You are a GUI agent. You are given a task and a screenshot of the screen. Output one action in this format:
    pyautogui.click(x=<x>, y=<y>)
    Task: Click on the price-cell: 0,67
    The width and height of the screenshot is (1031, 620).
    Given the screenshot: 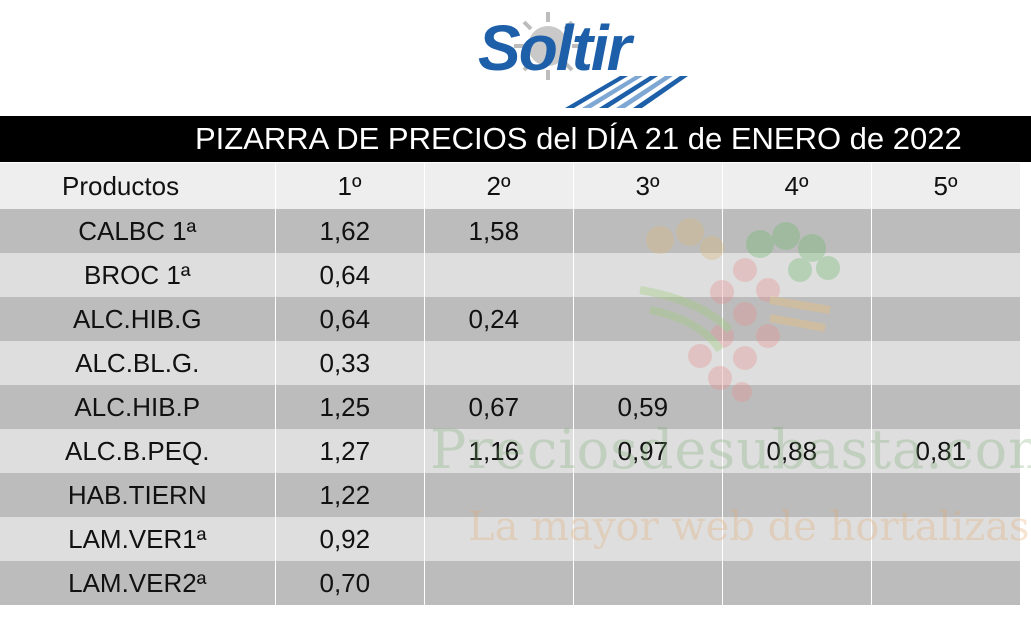 What is the action you would take?
    pyautogui.click(x=499, y=407)
    